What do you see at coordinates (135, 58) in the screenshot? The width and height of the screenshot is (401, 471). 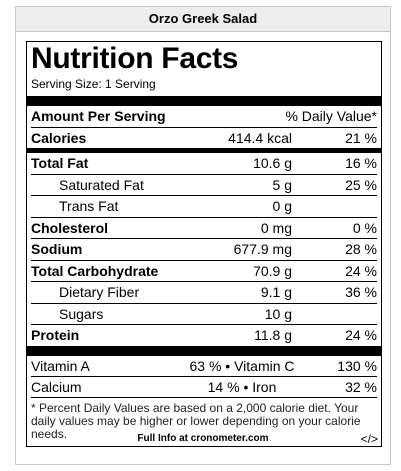 I see `nutrition-facts-heading: Nutrition Facts` at bounding box center [135, 58].